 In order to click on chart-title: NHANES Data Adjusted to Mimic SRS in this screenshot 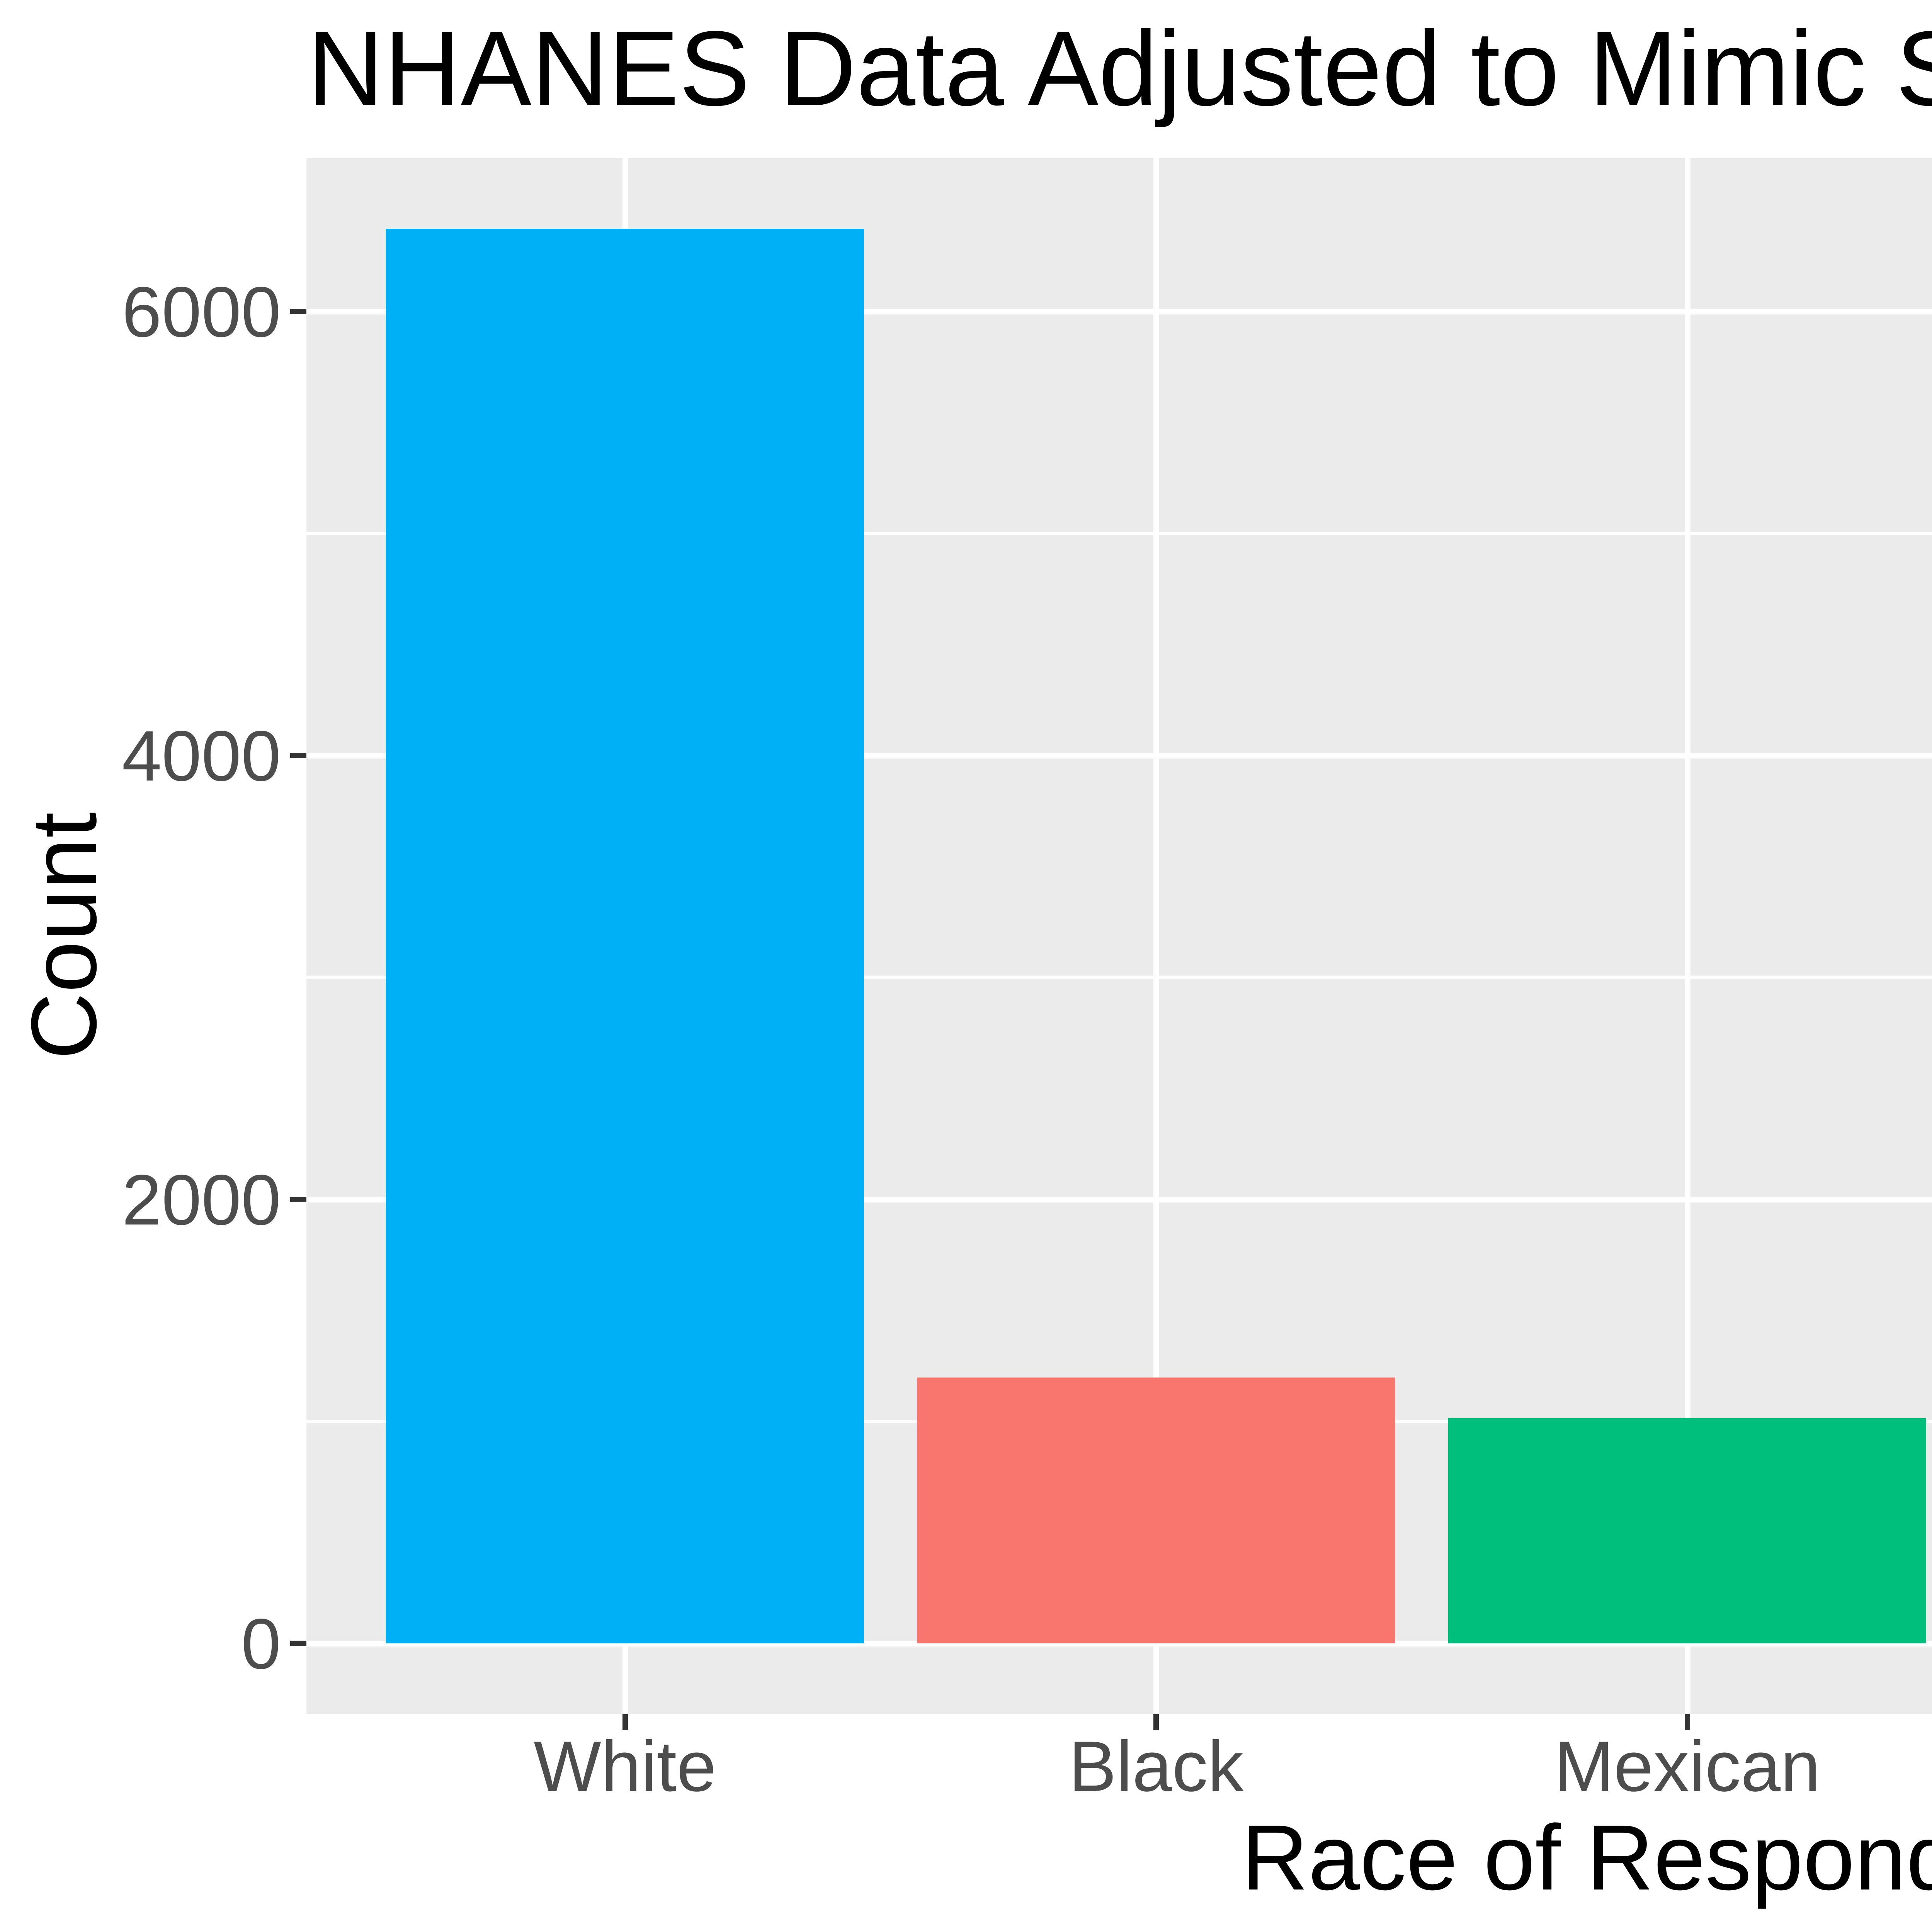, I will do `click(1120, 68)`.